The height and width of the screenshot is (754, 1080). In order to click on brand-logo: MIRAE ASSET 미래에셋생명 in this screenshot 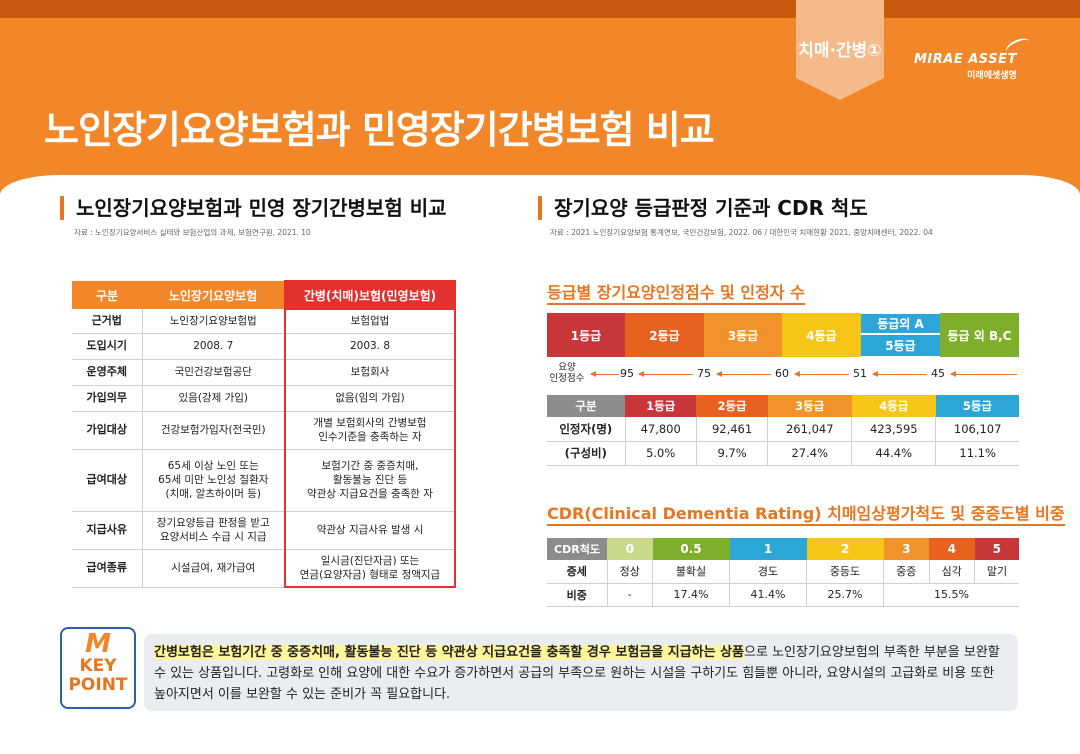, I will do `click(973, 58)`.